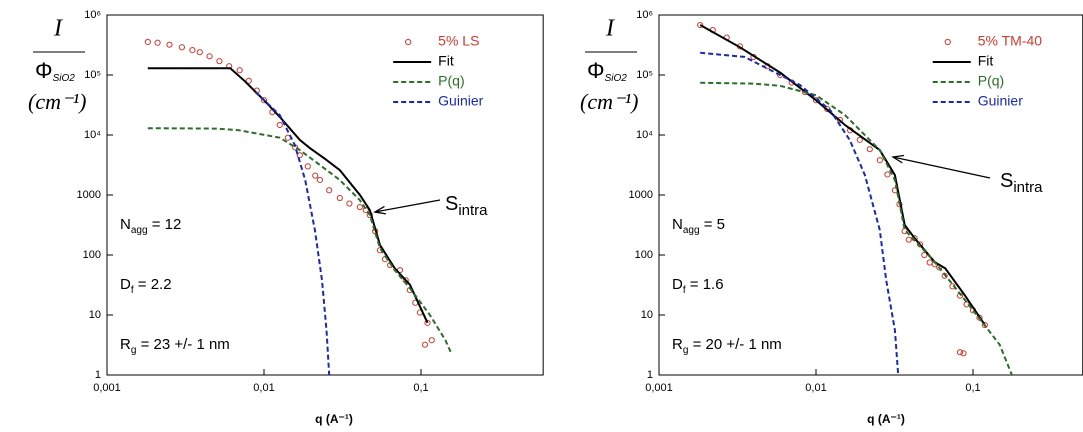 The width and height of the screenshot is (1083, 432). I want to click on legend-label: 5% LS, so click(458, 41).